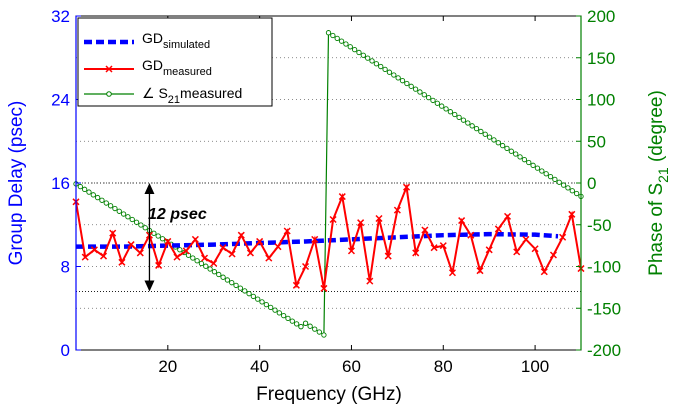  I want to click on x-tick-label: 40, so click(259, 366).